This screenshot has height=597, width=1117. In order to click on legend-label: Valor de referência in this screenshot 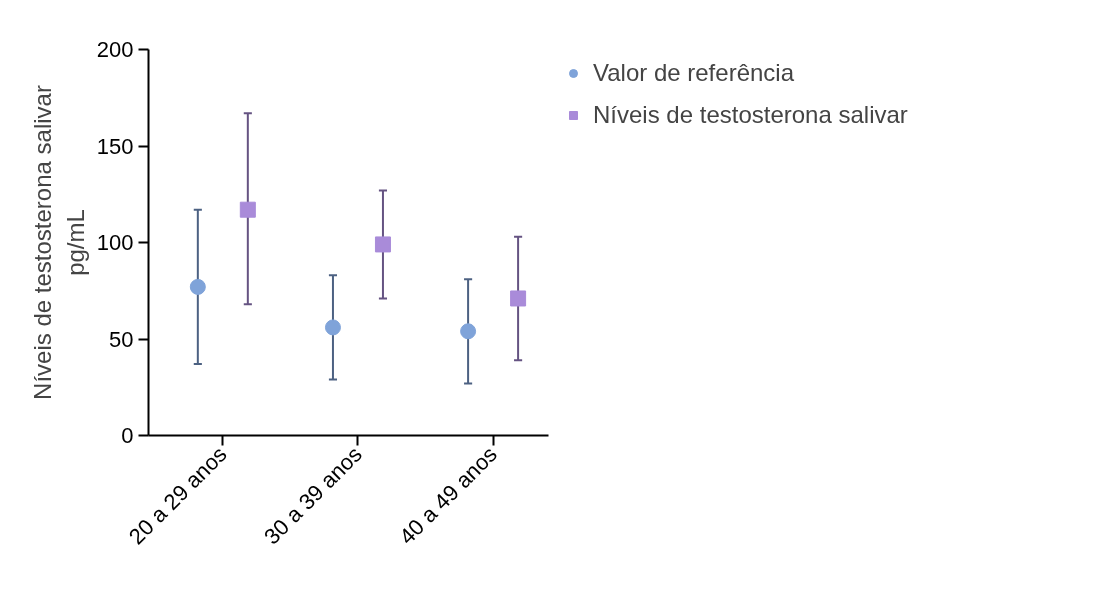, I will do `click(693, 73)`.